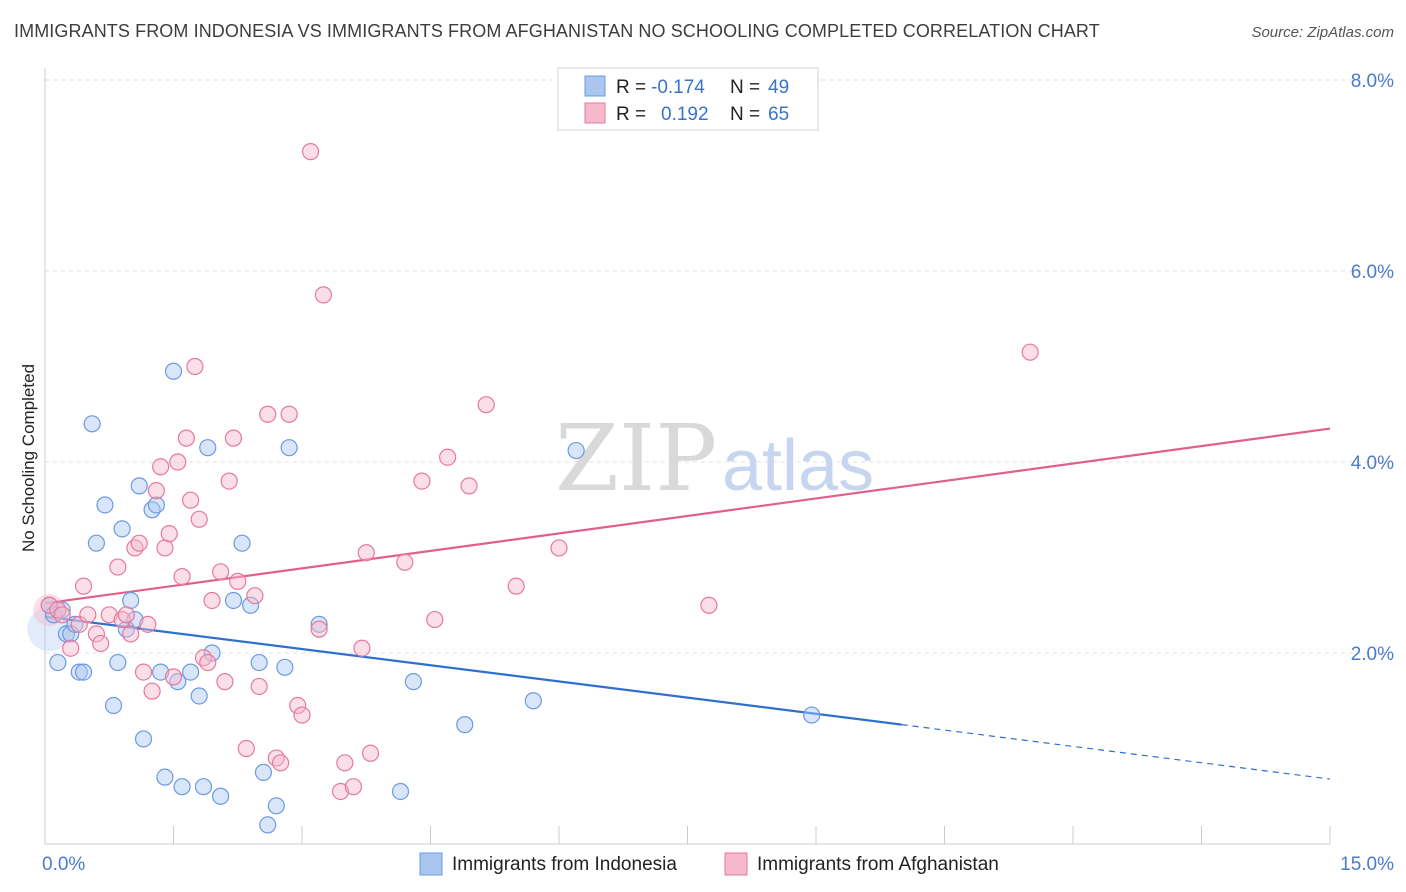 This screenshot has width=1406, height=892. Describe the element at coordinates (745, 114) in the screenshot. I see `legend-n-label-2: N =` at that location.